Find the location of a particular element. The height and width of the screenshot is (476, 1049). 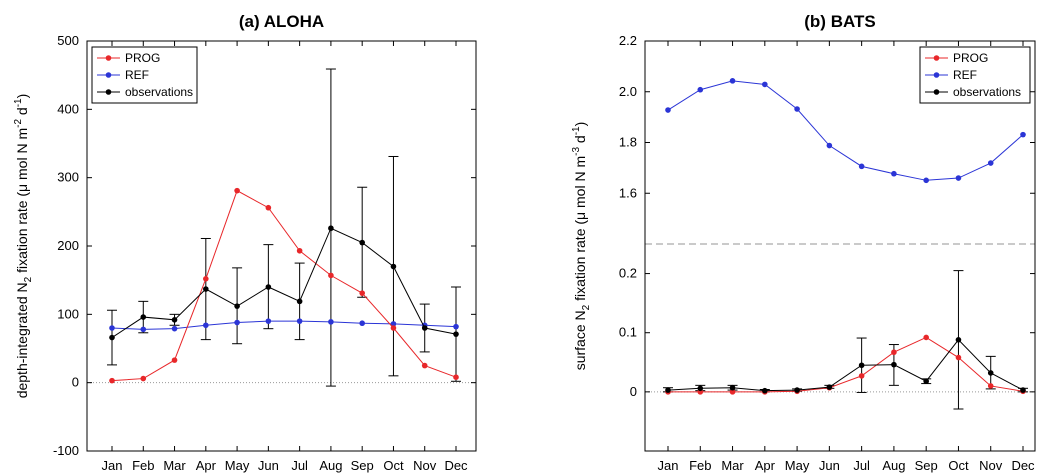

chart-bats-xtick-label-oct: Oct is located at coordinates (958, 465).